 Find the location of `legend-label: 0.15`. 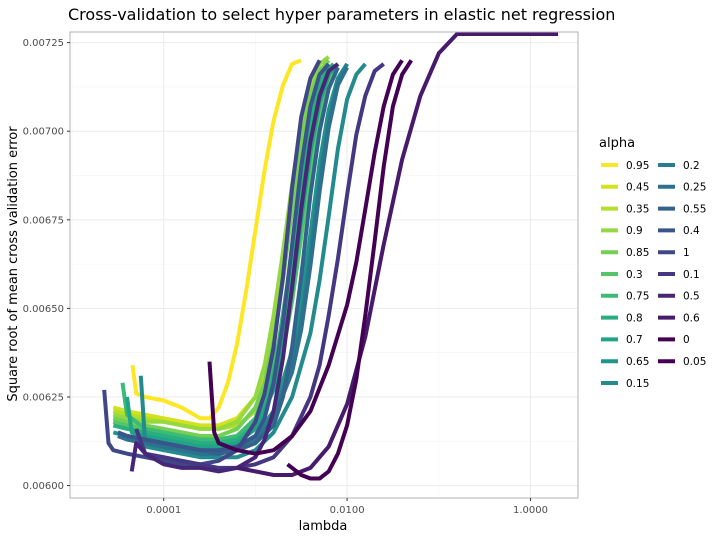

legend-label: 0.15 is located at coordinates (637, 384).